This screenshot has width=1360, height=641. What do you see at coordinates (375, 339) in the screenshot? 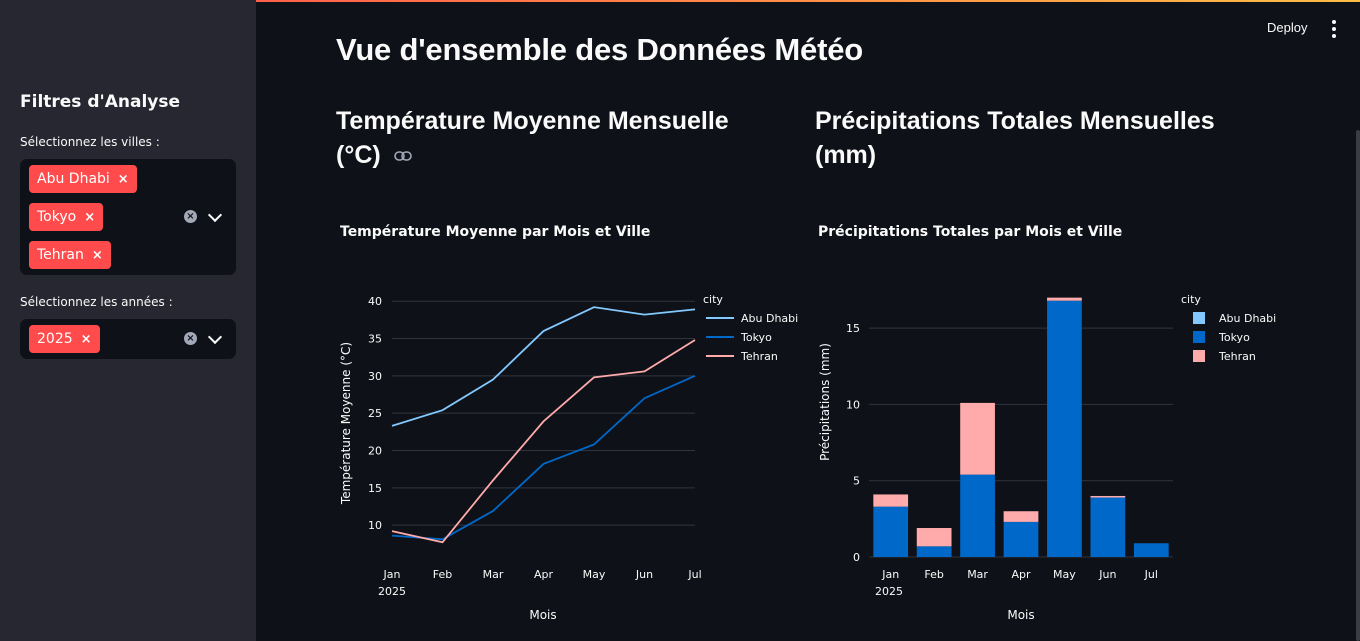
I see `y-tick-label: 35` at bounding box center [375, 339].